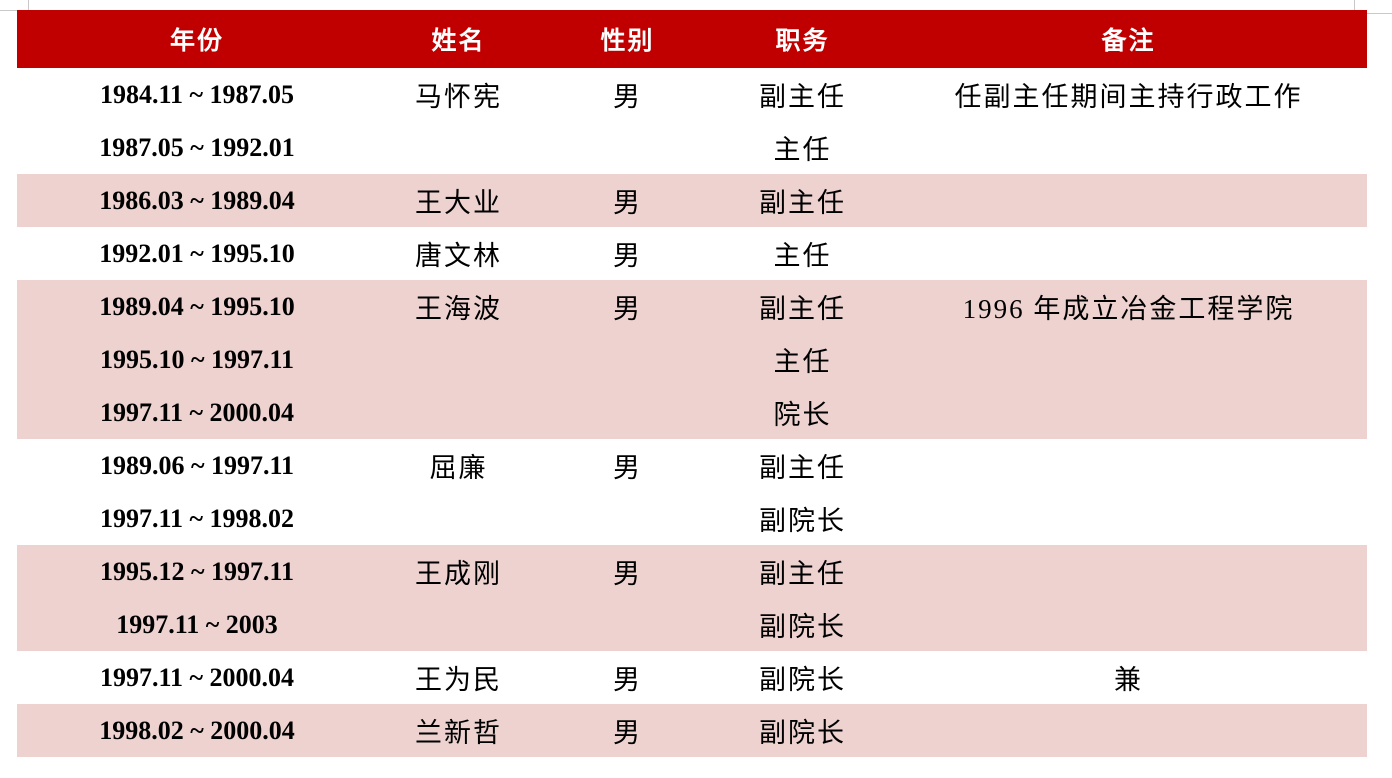  I want to click on cell-note: 兼, so click(1128, 680).